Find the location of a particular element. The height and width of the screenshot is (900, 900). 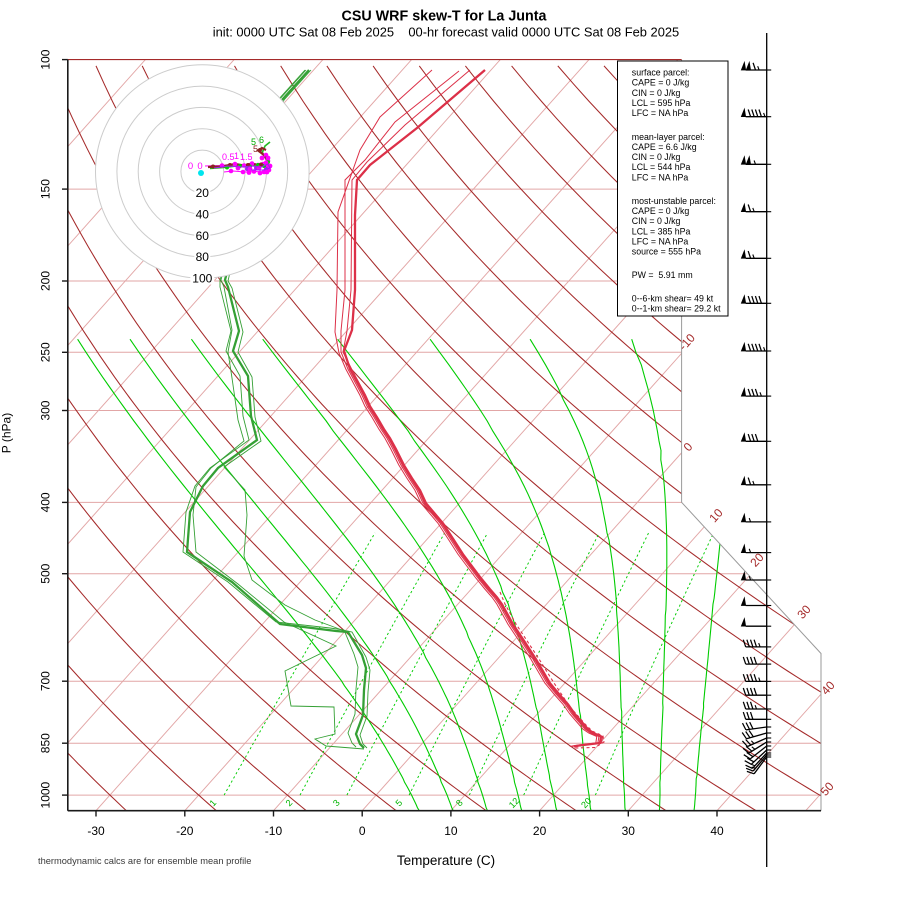

svg-text: mean-layer parcel: is located at coordinates (668, 137).